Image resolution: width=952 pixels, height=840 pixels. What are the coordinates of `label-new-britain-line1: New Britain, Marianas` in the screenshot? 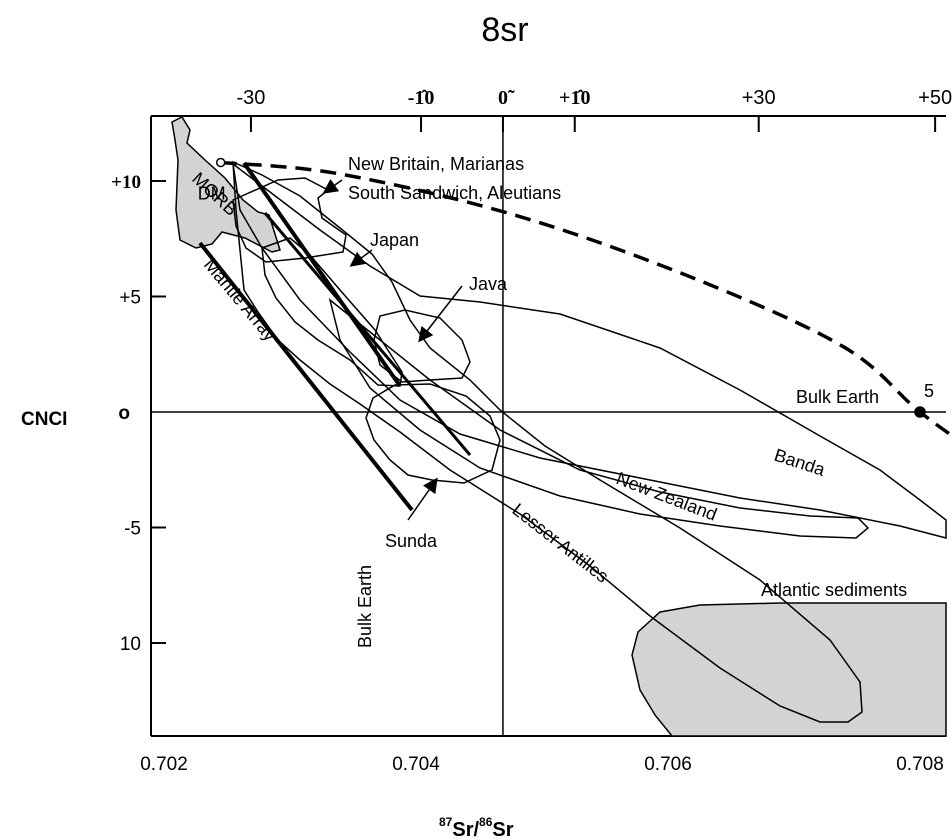 It's located at (436, 164).